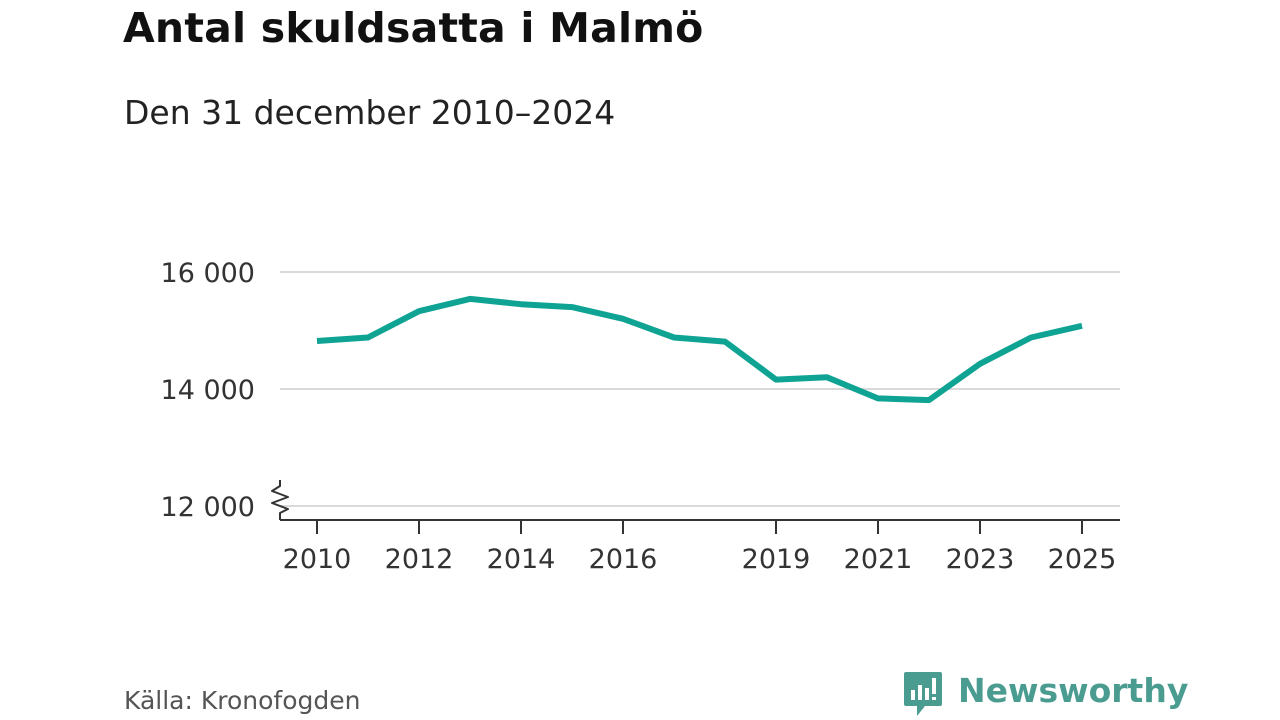 The height and width of the screenshot is (720, 1280). I want to click on series, so click(699, 349).